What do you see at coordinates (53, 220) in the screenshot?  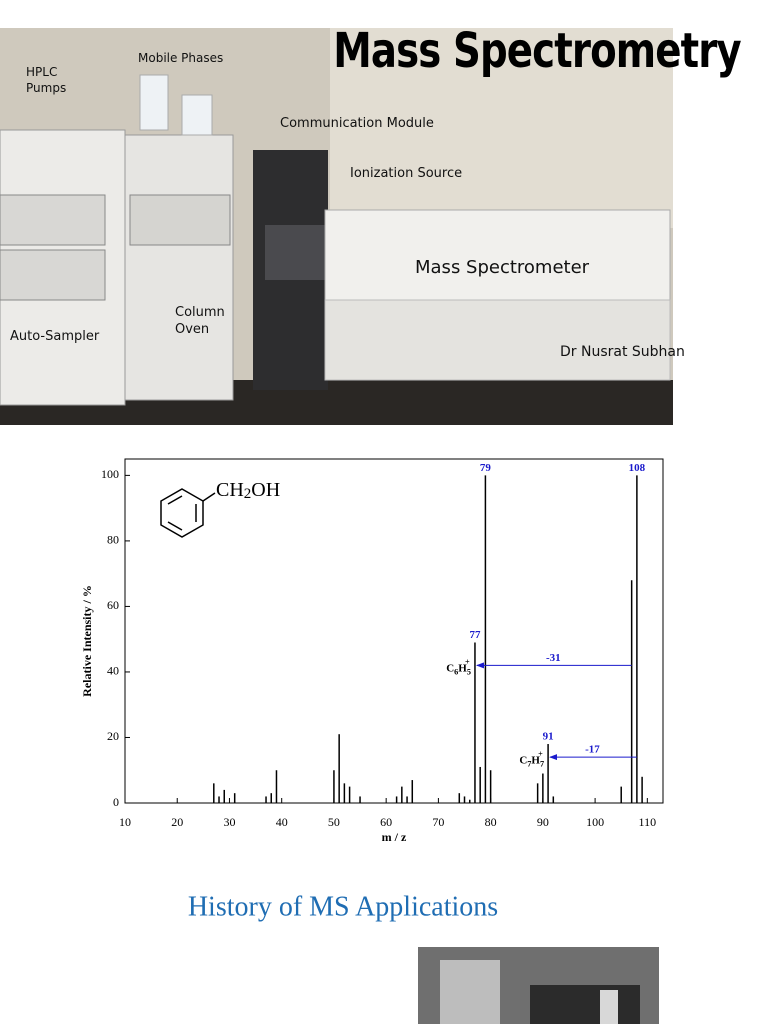 I see `pump` at bounding box center [53, 220].